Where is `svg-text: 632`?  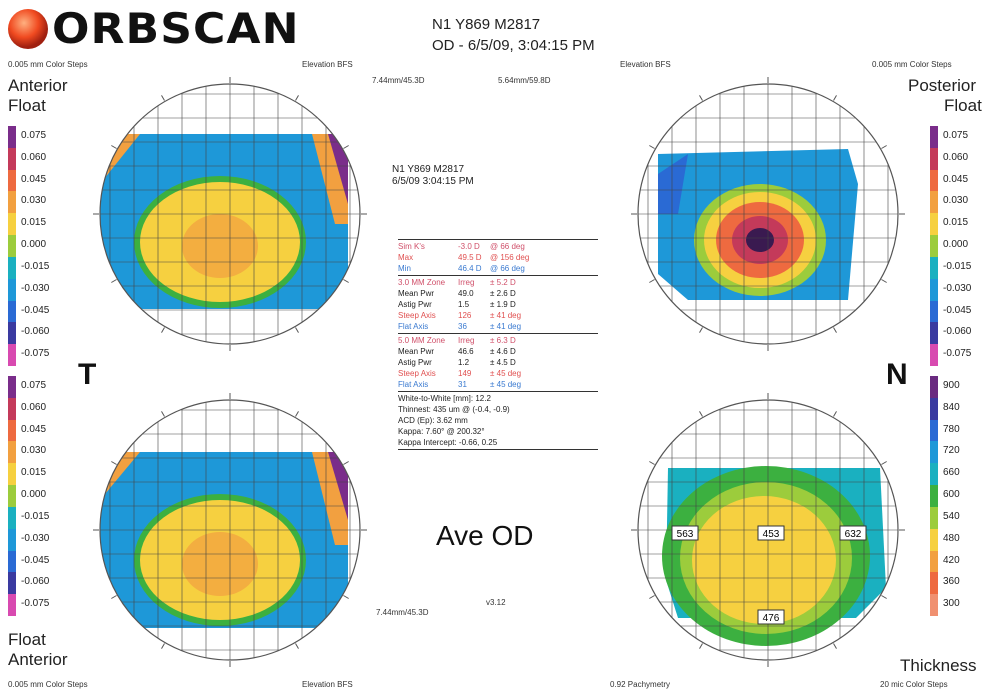
svg-text: 632 is located at coordinates (853, 534).